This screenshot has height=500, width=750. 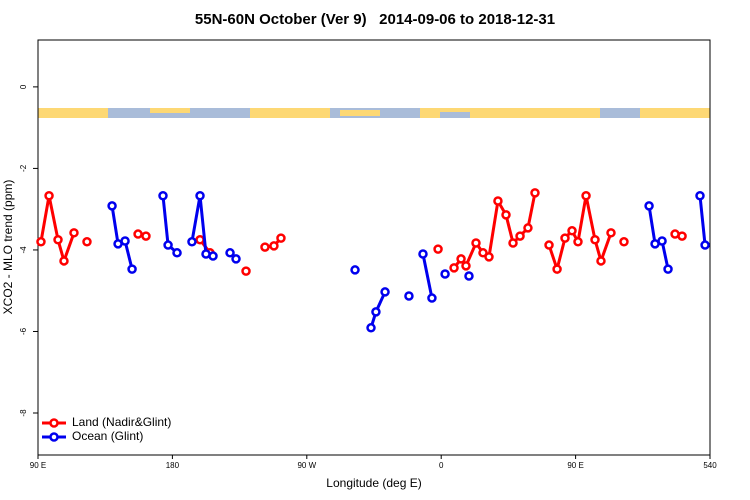 What do you see at coordinates (173, 465) in the screenshot?
I see `x-tick-label: 180` at bounding box center [173, 465].